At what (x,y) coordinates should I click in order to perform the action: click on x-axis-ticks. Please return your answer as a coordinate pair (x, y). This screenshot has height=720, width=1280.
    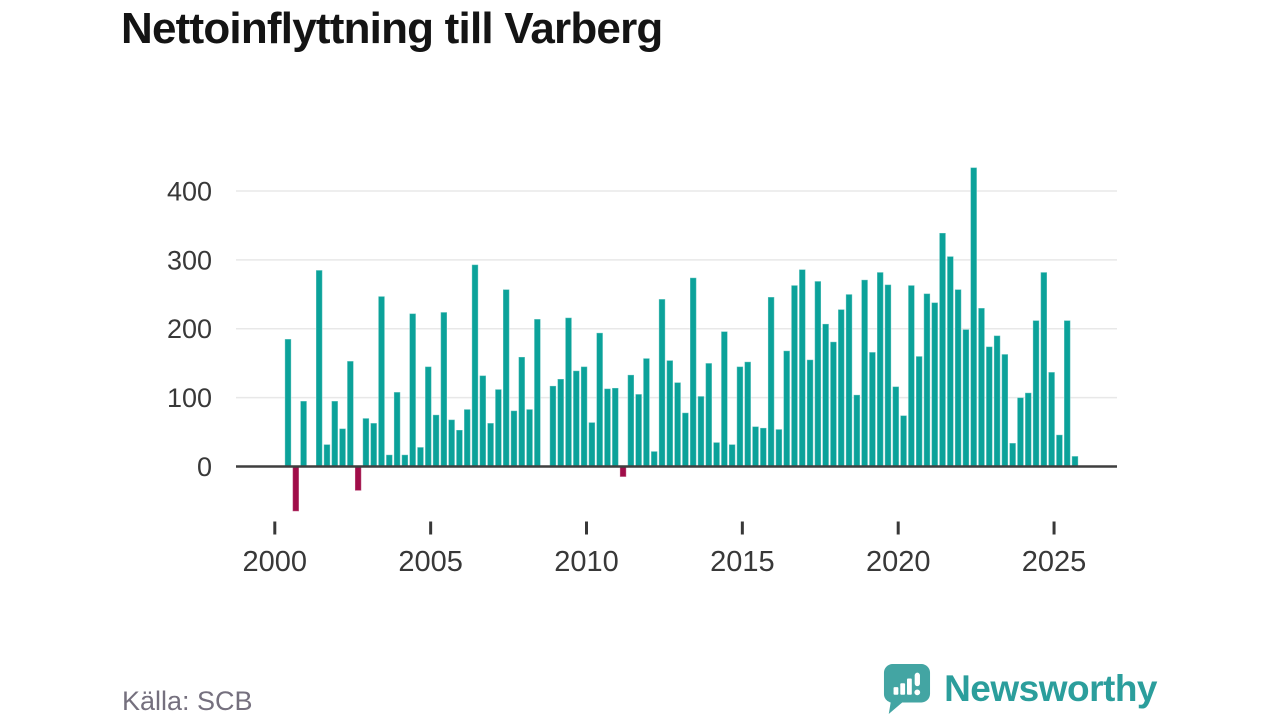
    Looking at the image, I should click on (664, 528).